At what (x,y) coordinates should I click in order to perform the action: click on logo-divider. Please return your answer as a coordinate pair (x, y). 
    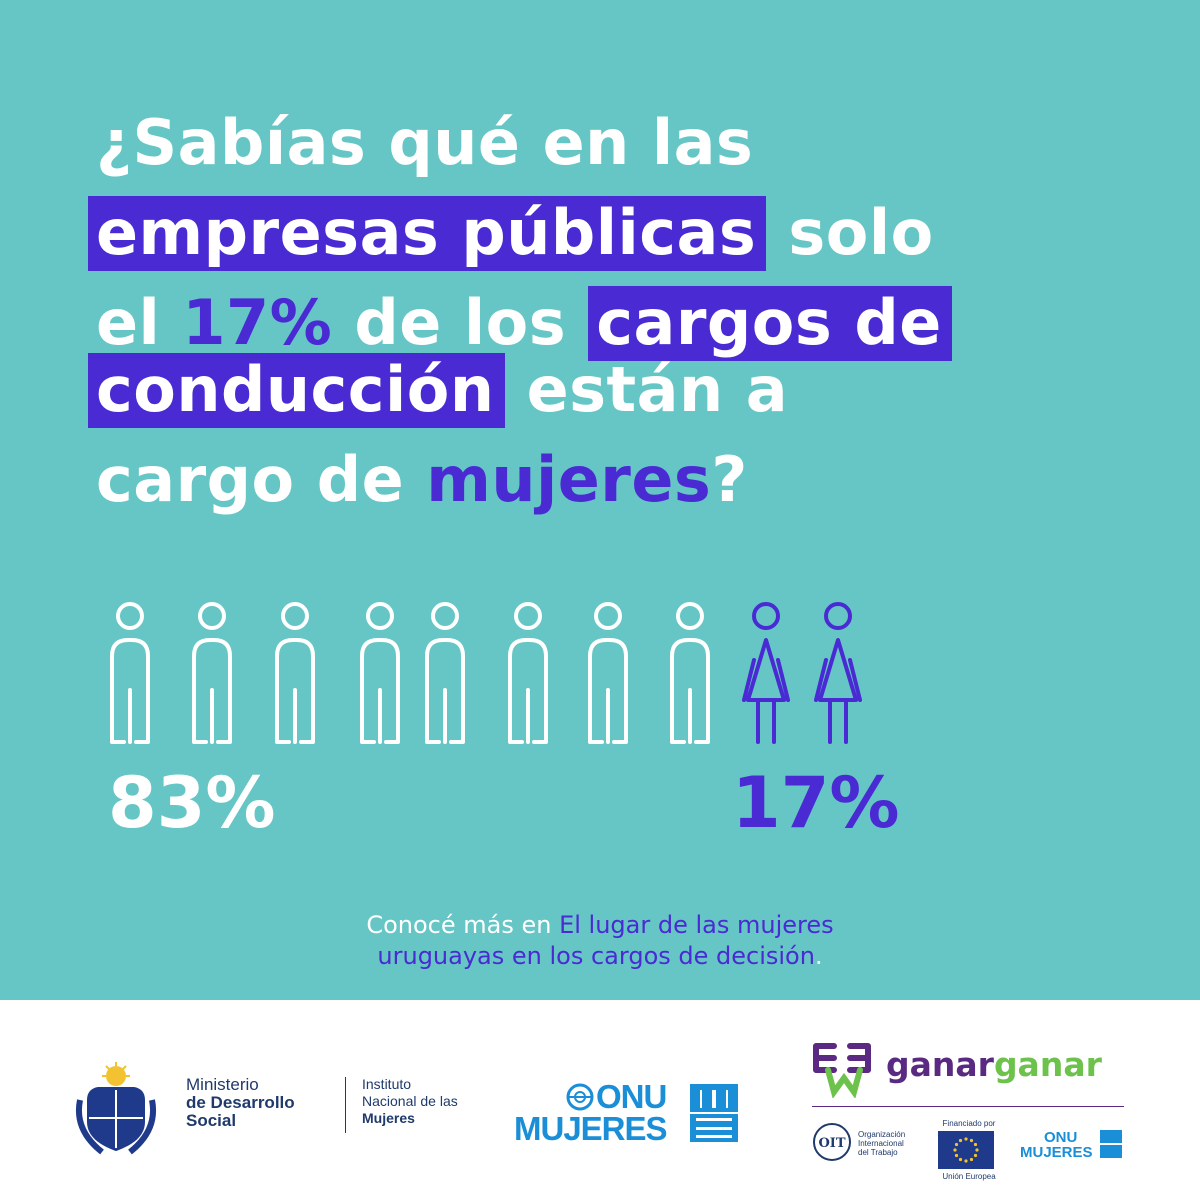
    Looking at the image, I should click on (345, 1105).